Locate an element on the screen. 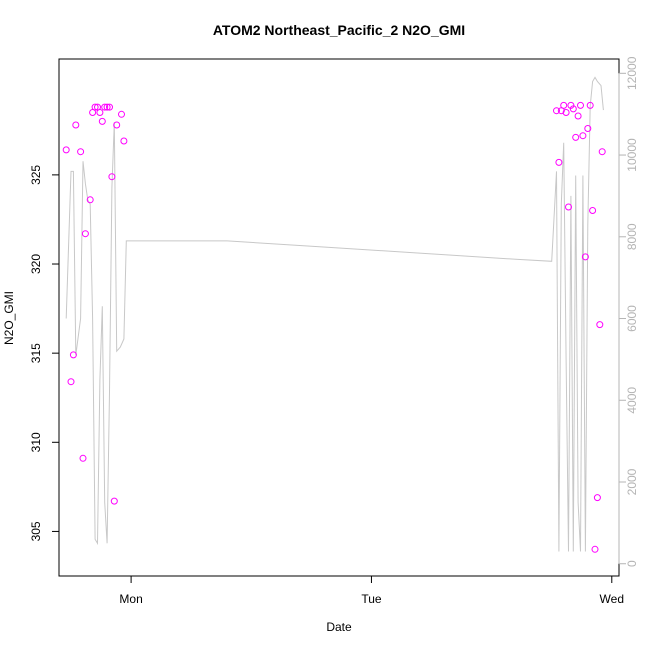 The image size is (650, 650). y2-tick-label: 12000 is located at coordinates (632, 73).